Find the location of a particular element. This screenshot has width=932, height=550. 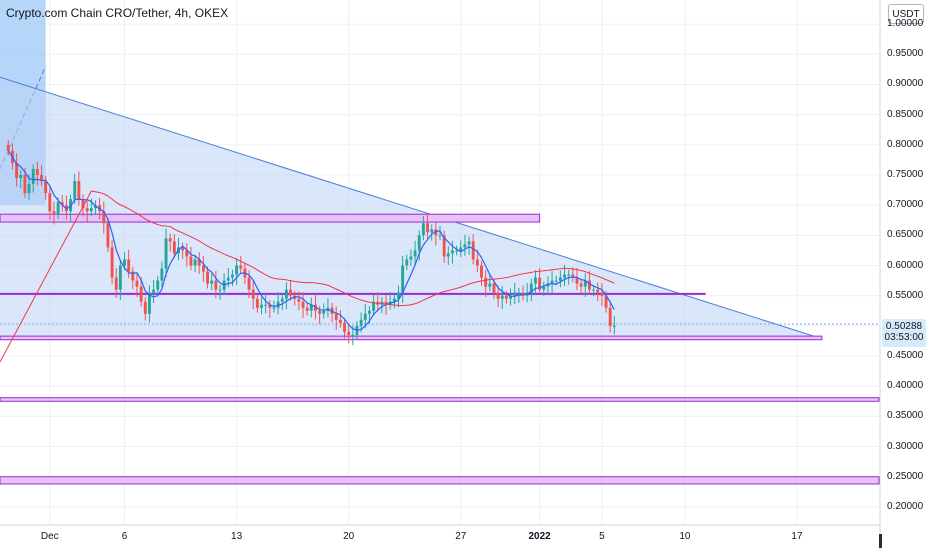

x-tick-label: Dec is located at coordinates (49, 536).